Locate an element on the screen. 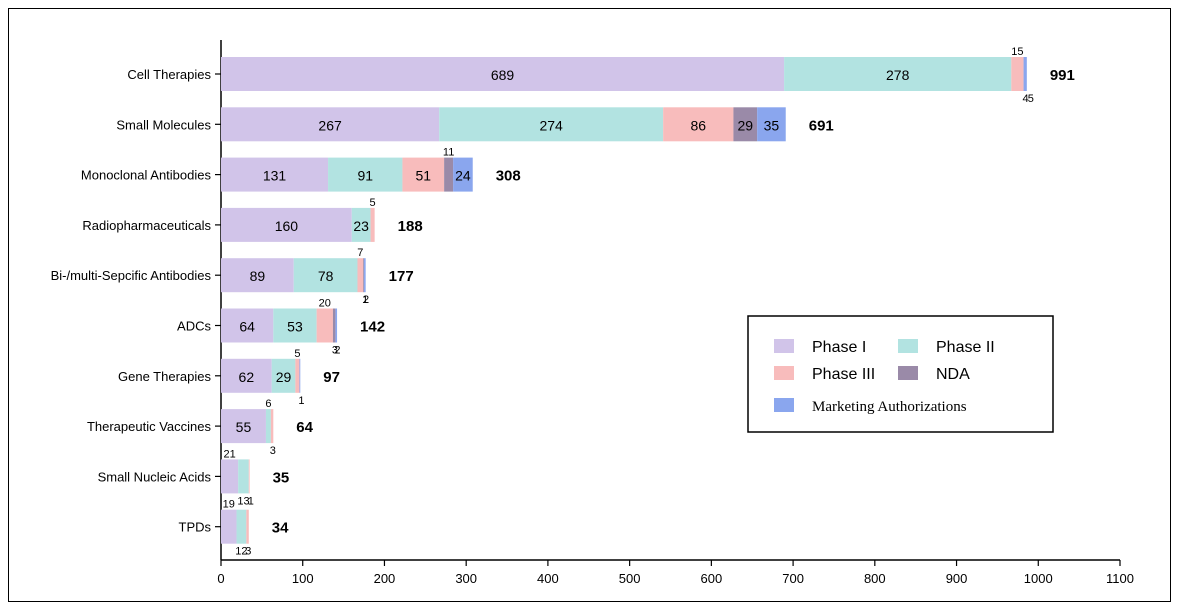 The image size is (1179, 610). bar-value-label: 131 is located at coordinates (275, 176).